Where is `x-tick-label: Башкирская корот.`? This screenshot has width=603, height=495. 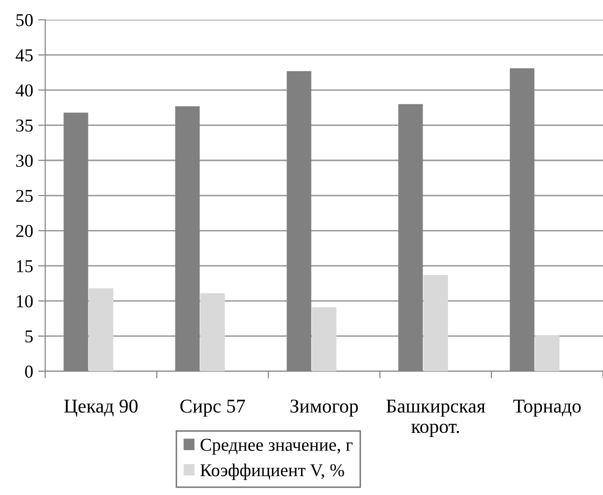 x-tick-label: Башкирская корот. is located at coordinates (436, 418).